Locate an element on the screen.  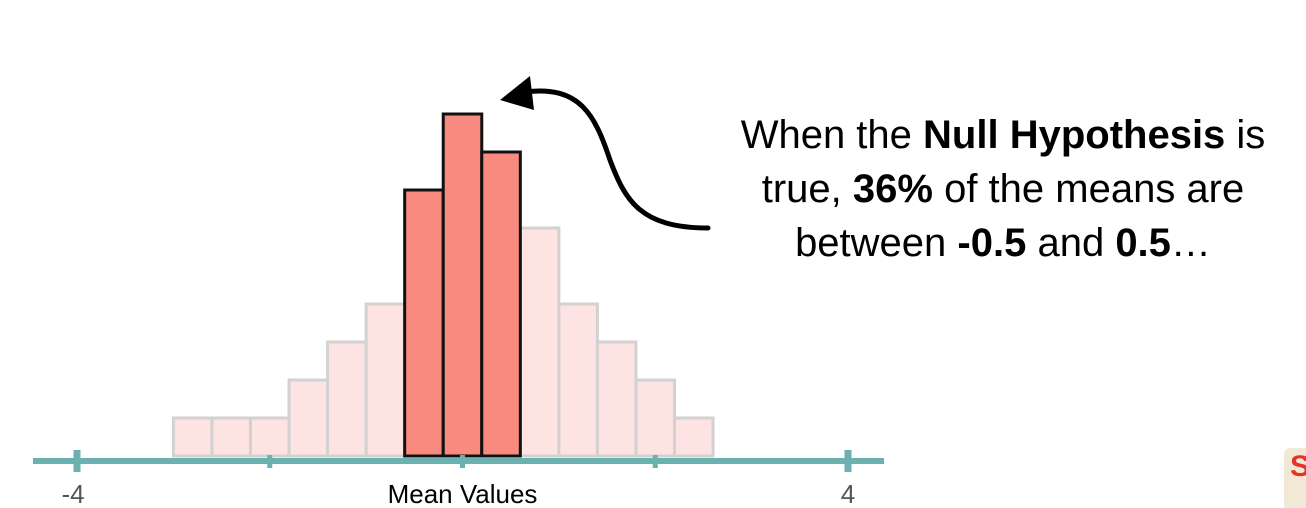
callout-arrowhead is located at coordinates (517, 93).